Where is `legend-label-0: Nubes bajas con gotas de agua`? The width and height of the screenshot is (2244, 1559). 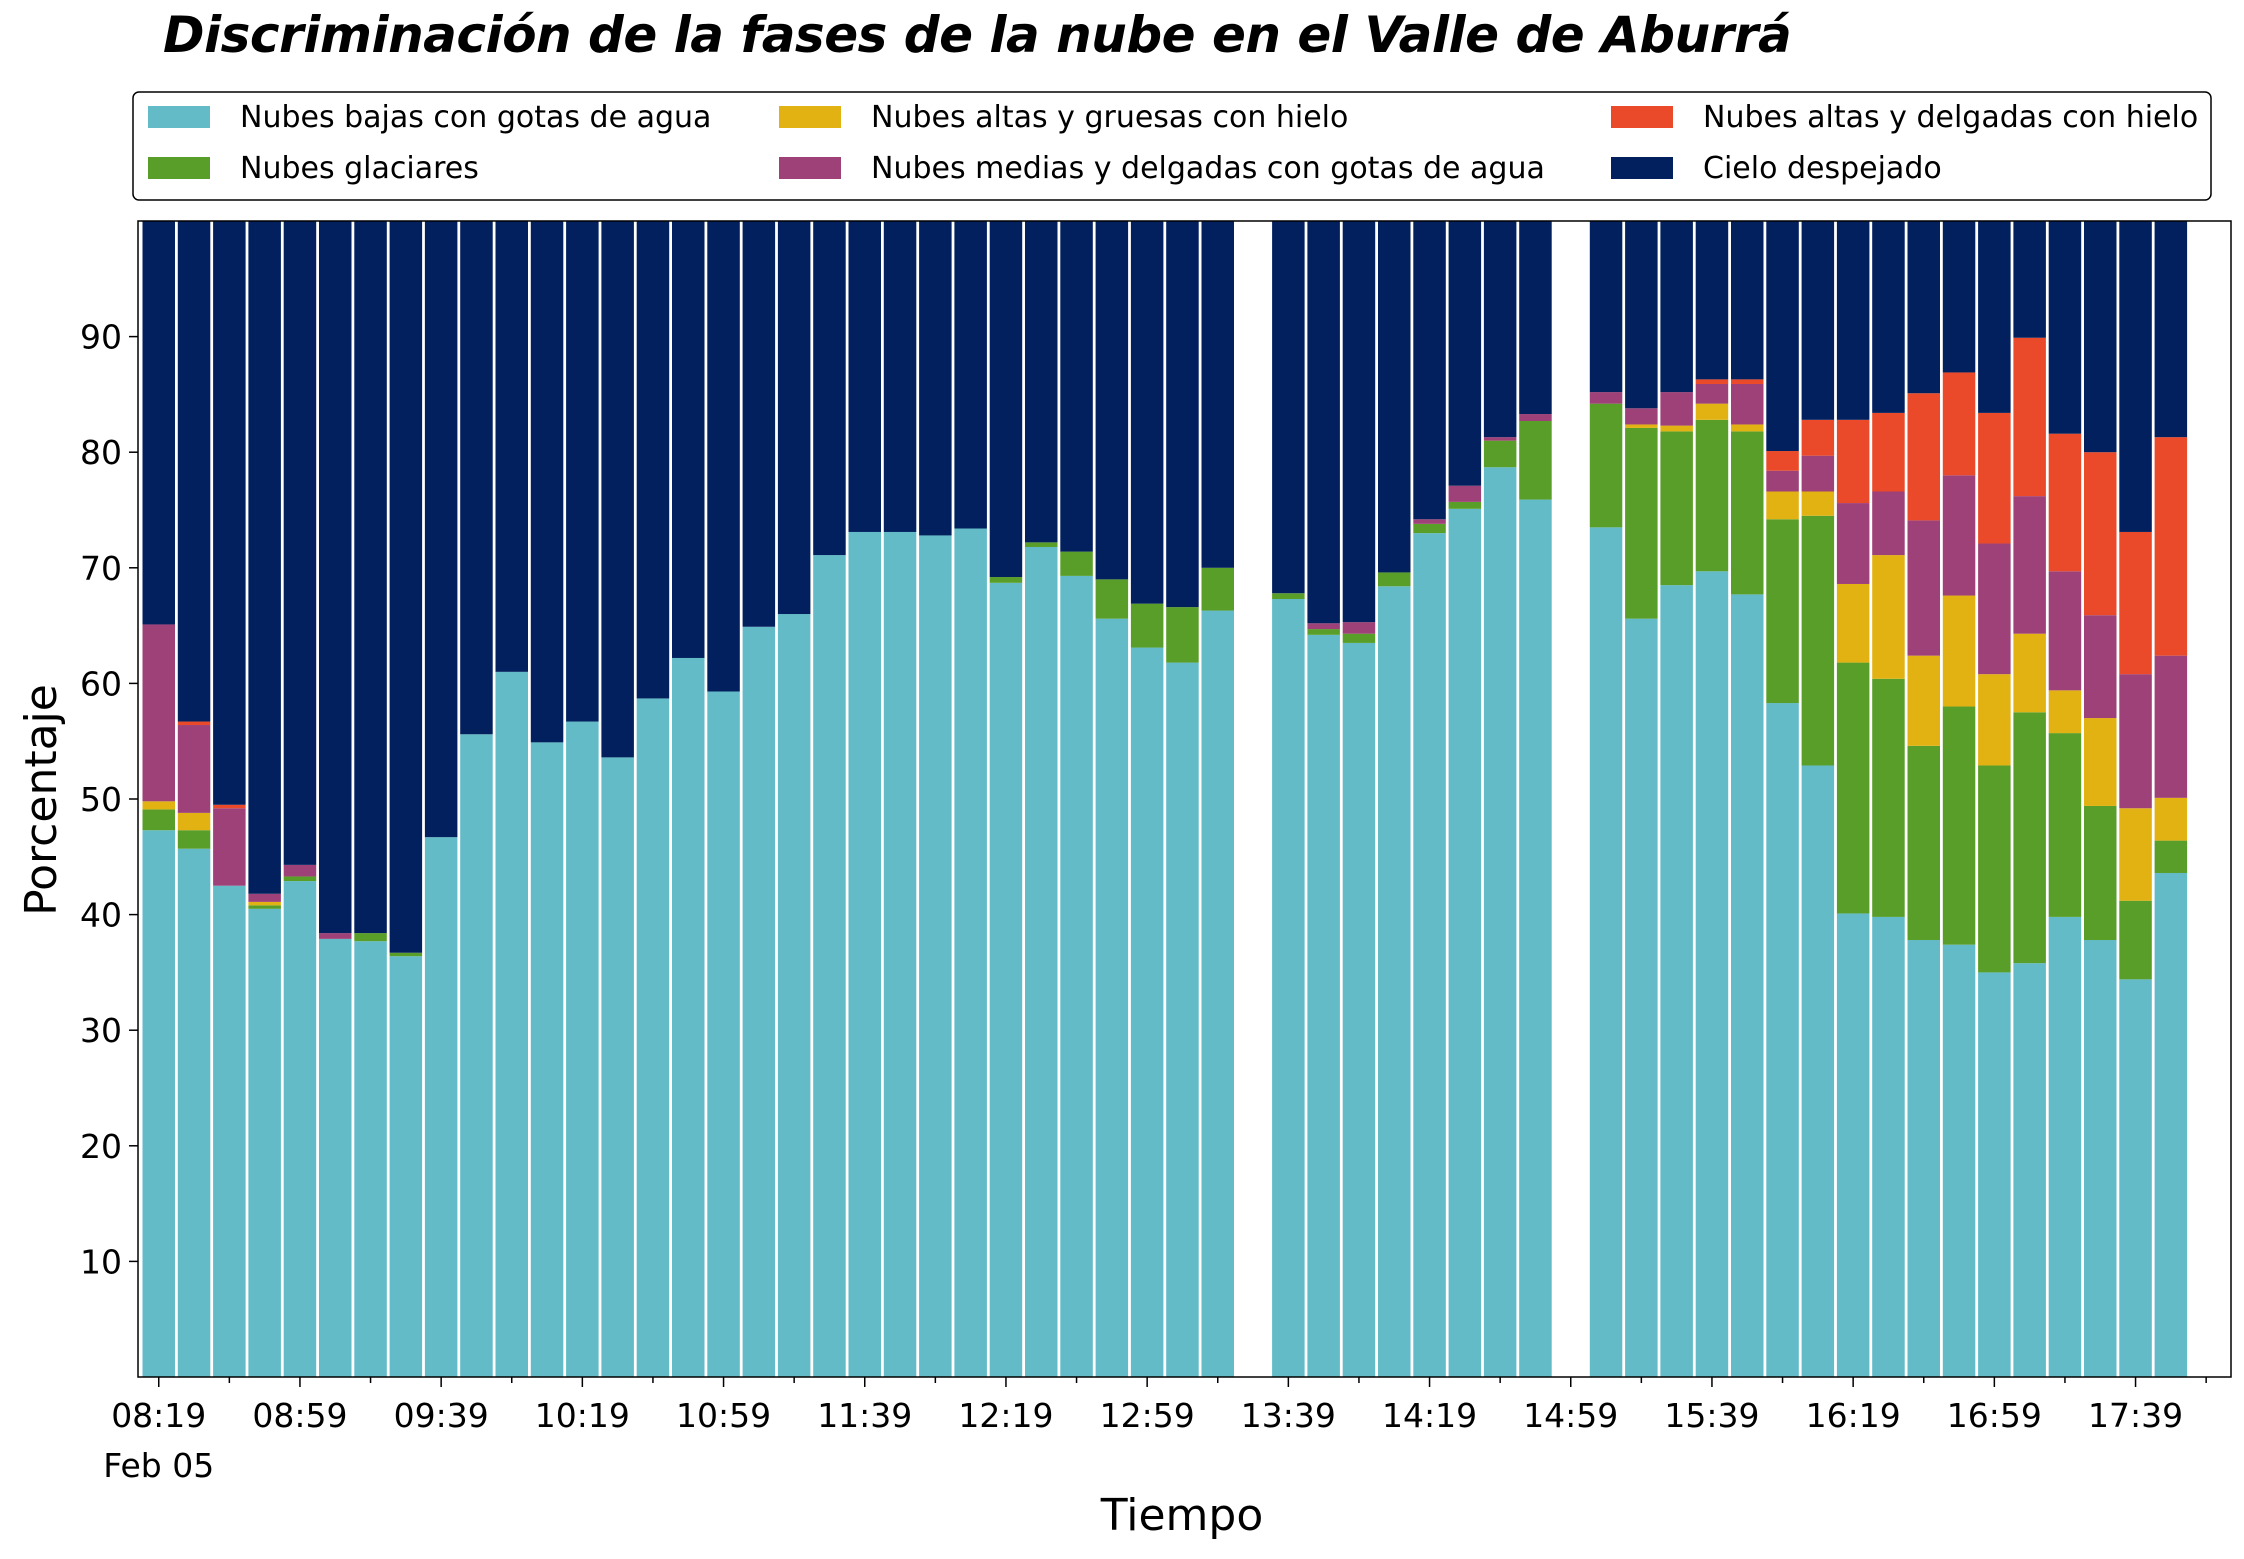
legend-label-0: Nubes bajas con gotas de agua is located at coordinates (475, 117).